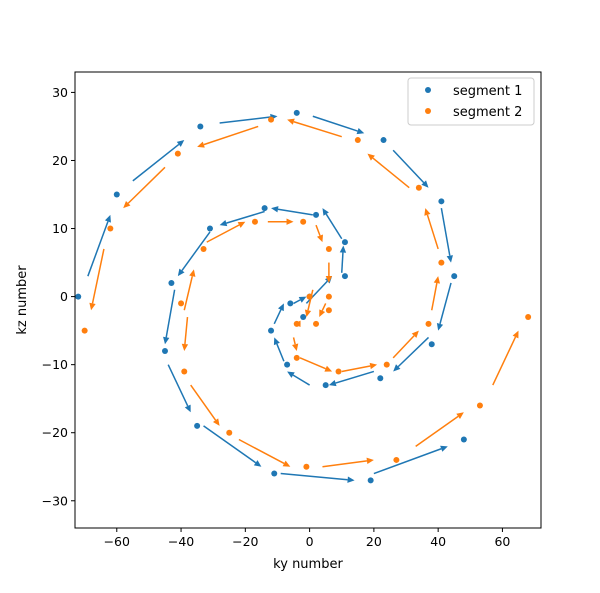 This screenshot has width=600, height=593. Describe the element at coordinates (438, 541) in the screenshot. I see `x-tick-label: 40` at that location.